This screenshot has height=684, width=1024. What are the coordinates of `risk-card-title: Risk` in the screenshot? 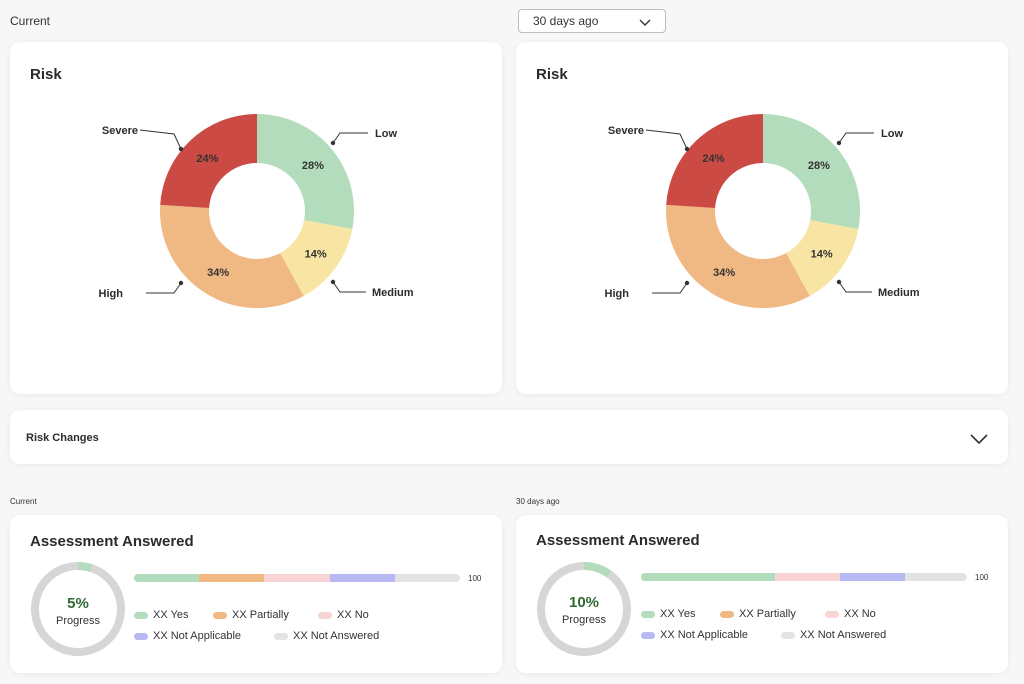 It's located at (46, 74).